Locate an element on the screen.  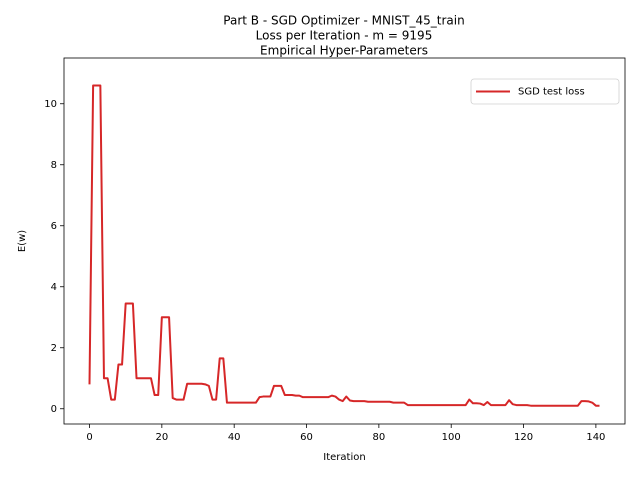
x-tick-label: 20 is located at coordinates (161, 437).